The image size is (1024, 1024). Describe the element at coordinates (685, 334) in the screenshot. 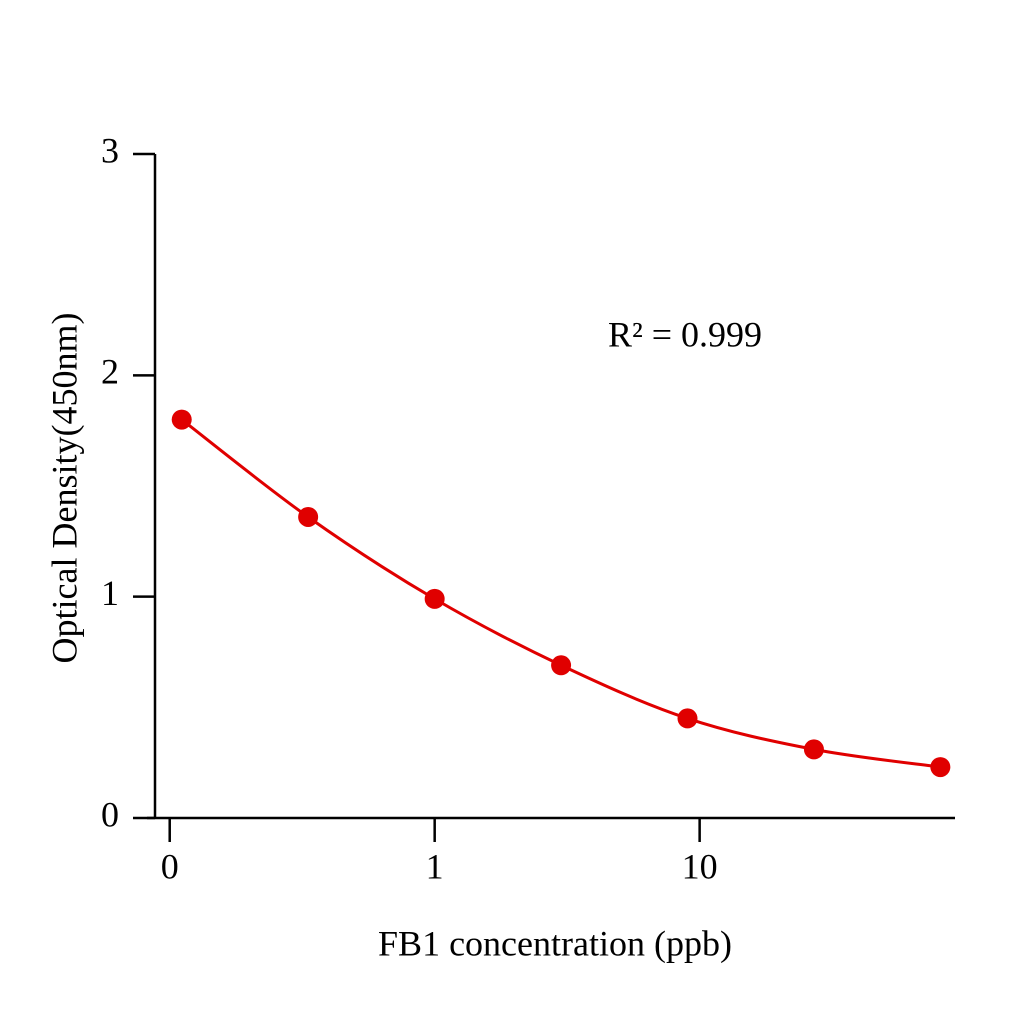

I see `annotation: R² = 0.999` at that location.